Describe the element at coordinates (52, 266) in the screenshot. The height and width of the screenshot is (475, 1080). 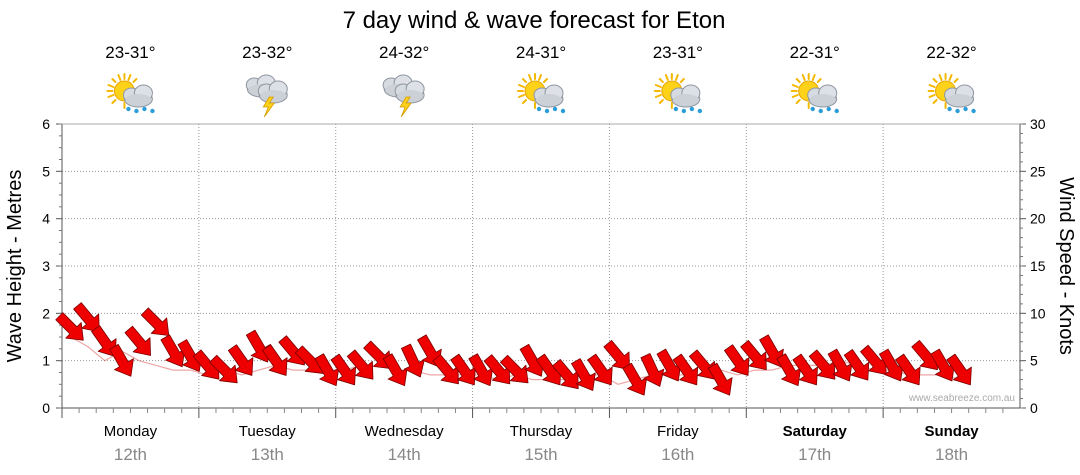
I see `wave-height-axis: 0 1 2 3 4 5 6` at that location.